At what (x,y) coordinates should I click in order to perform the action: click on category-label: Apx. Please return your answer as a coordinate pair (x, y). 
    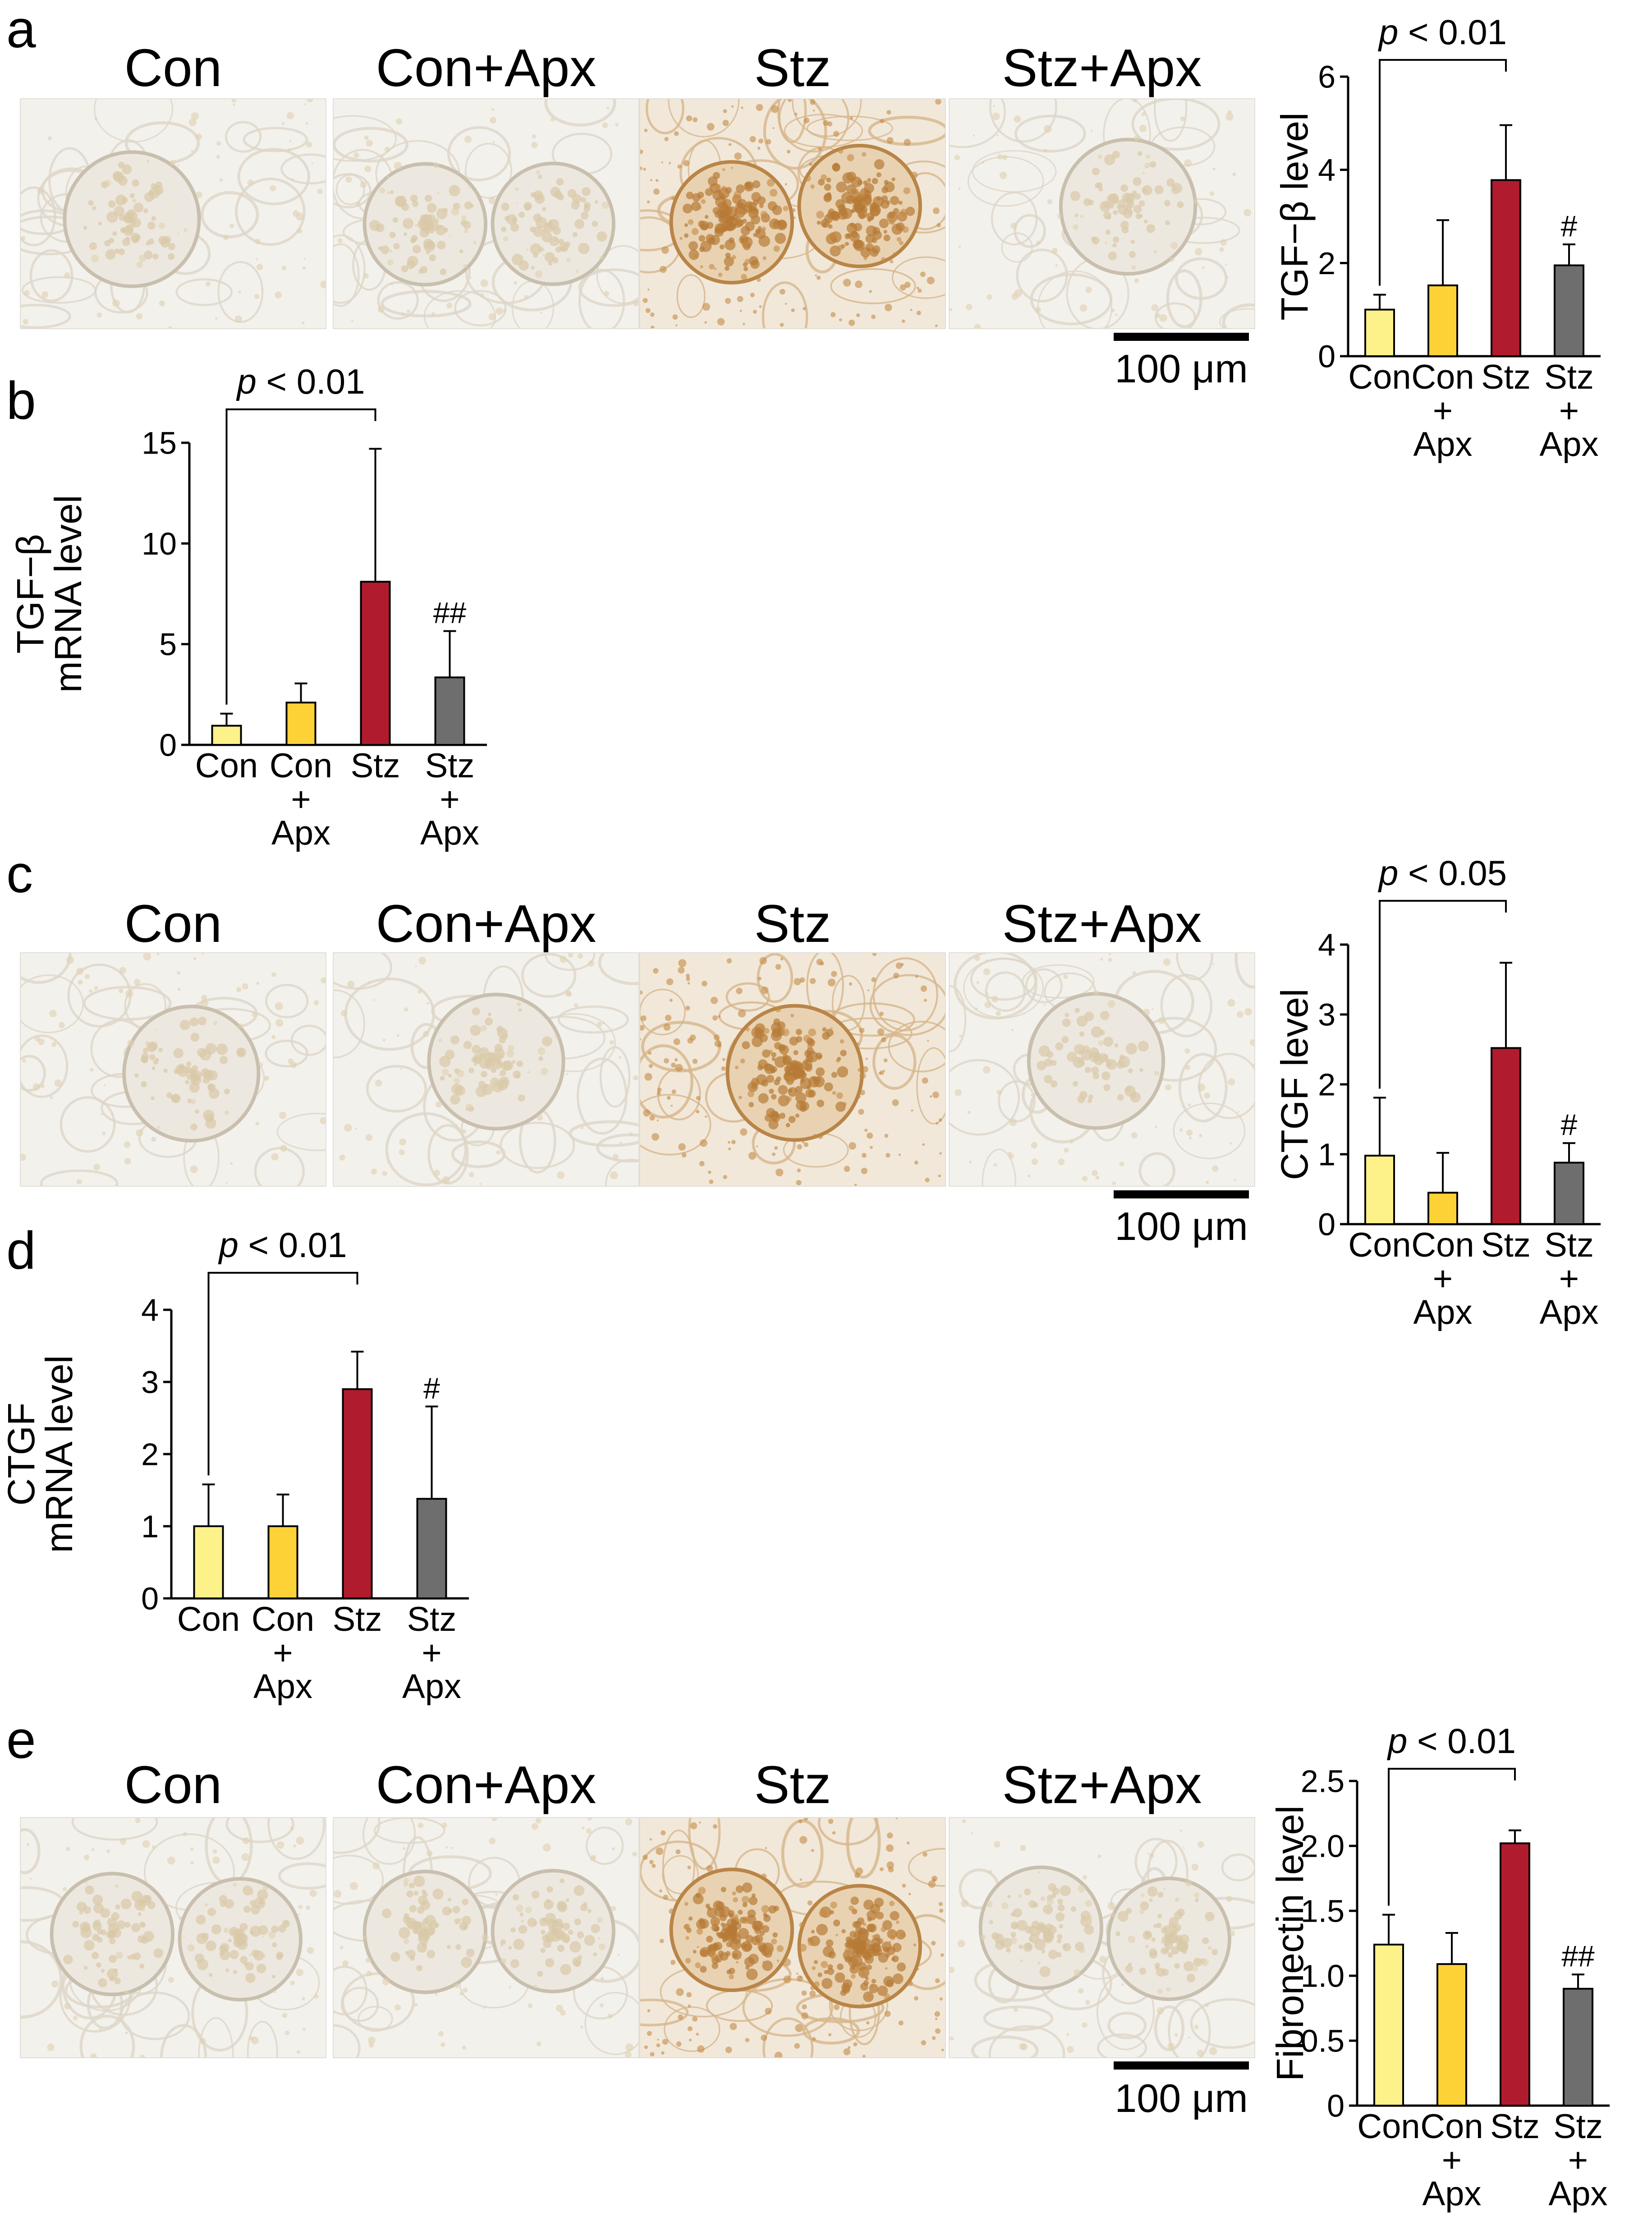
    Looking at the image, I should click on (1443, 445).